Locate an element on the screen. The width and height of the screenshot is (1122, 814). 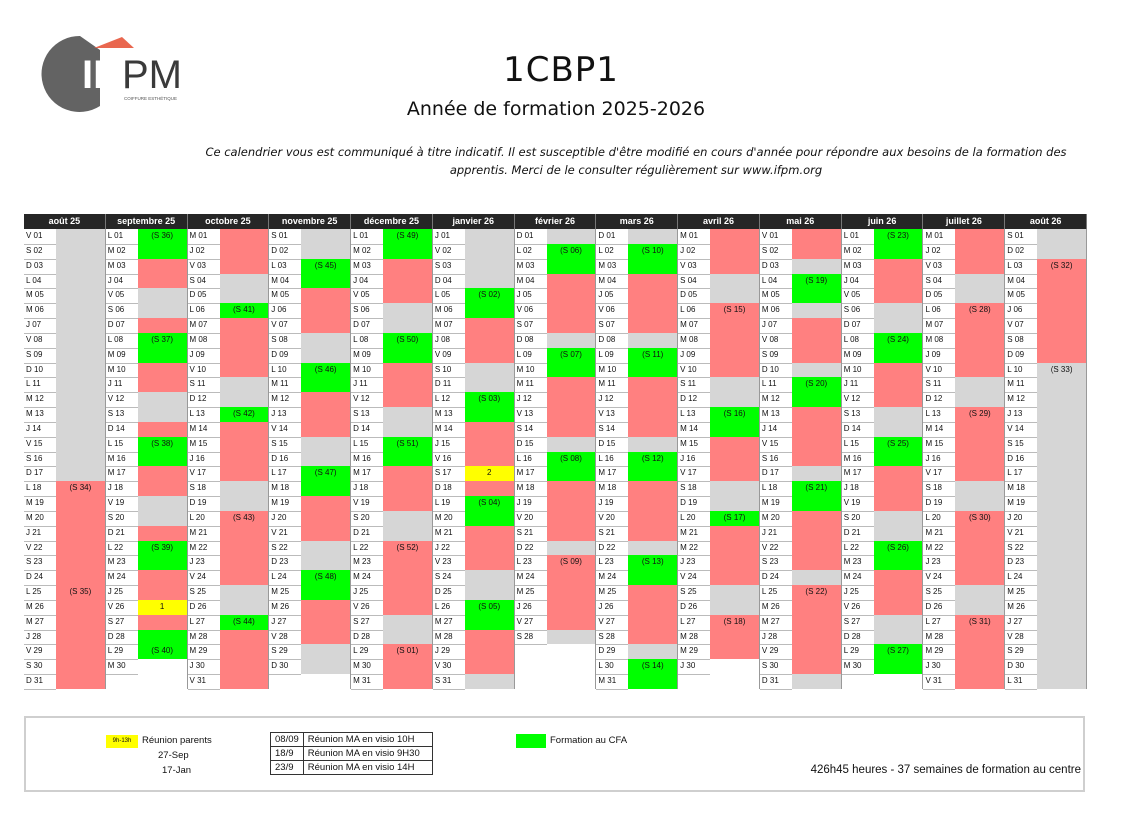
day-label: D 26 is located at coordinates (689, 606).